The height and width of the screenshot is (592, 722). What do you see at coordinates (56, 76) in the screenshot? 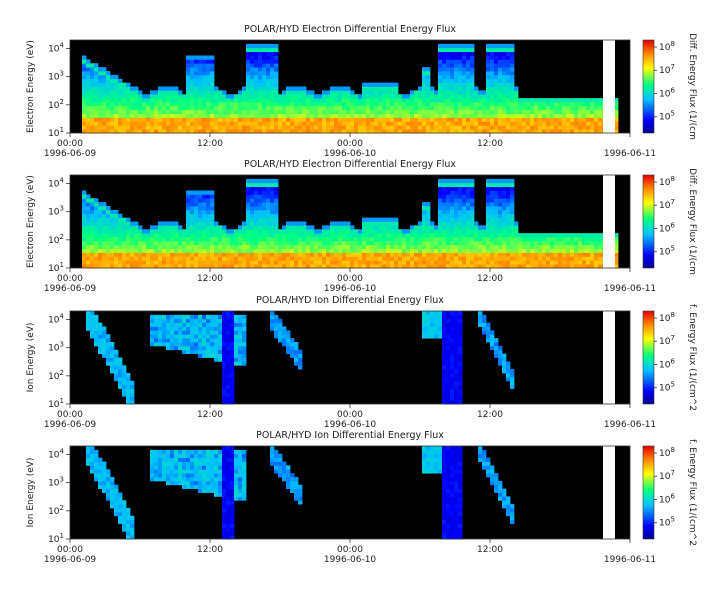
I see `y-tick-label: 10³` at bounding box center [56, 76].